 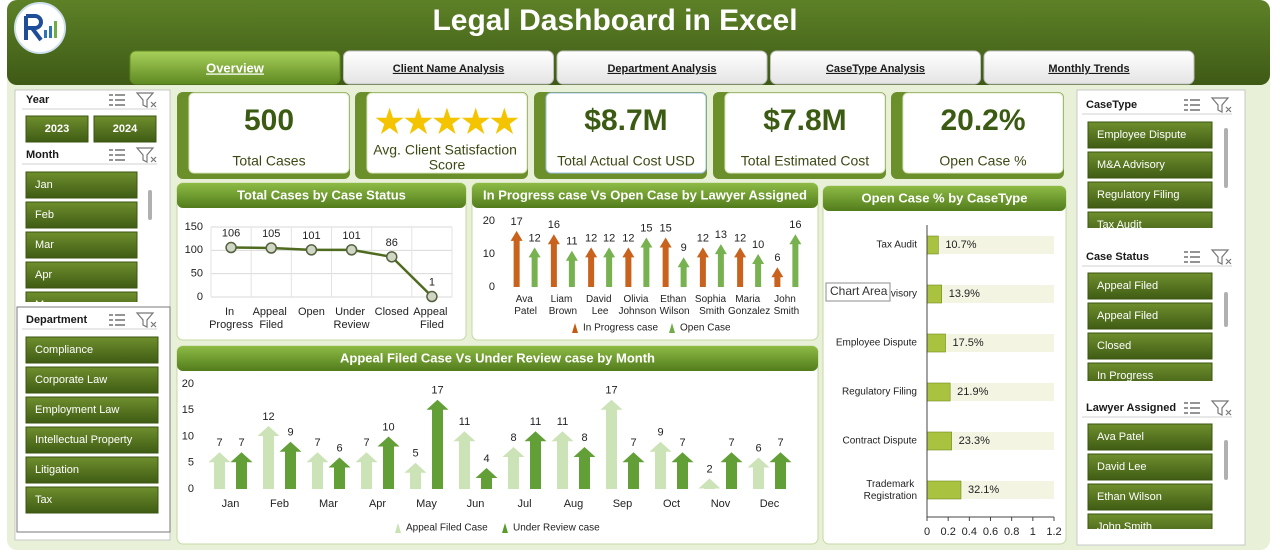 I want to click on slicer-button: Compliance, so click(x=92, y=350).